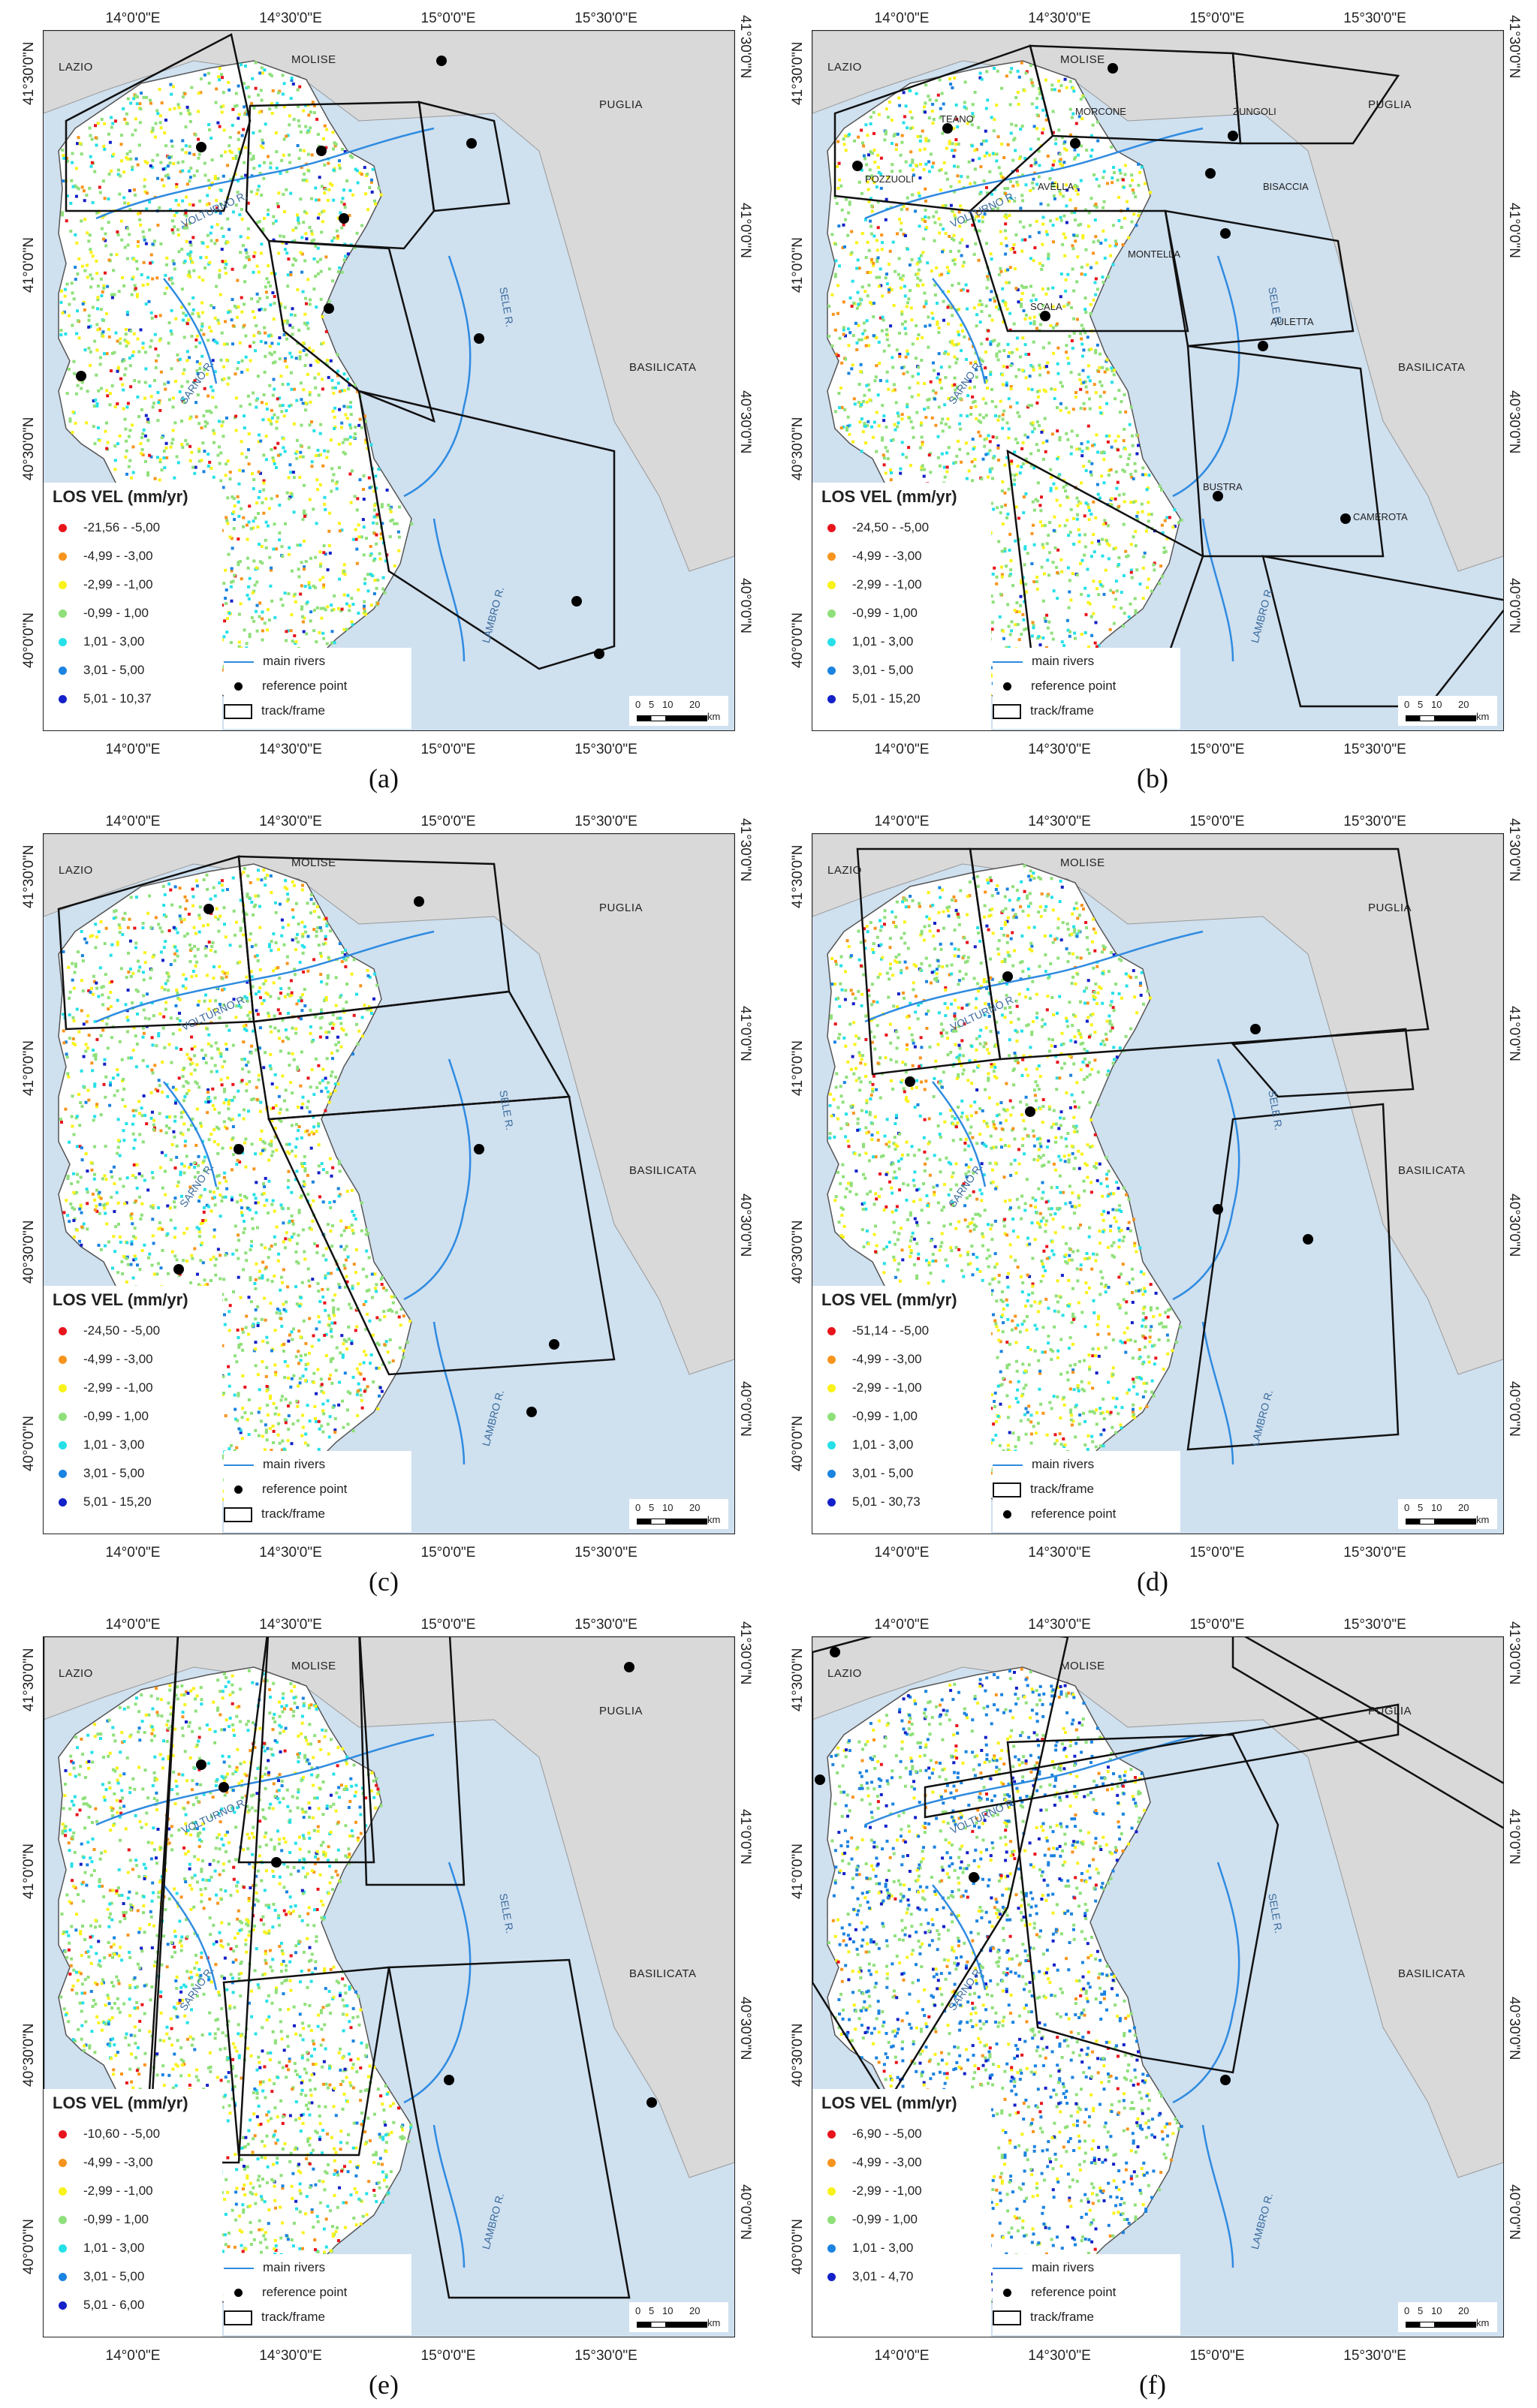 The height and width of the screenshot is (2408, 1537). What do you see at coordinates (81, 376) in the screenshot?
I see `reference-point` at bounding box center [81, 376].